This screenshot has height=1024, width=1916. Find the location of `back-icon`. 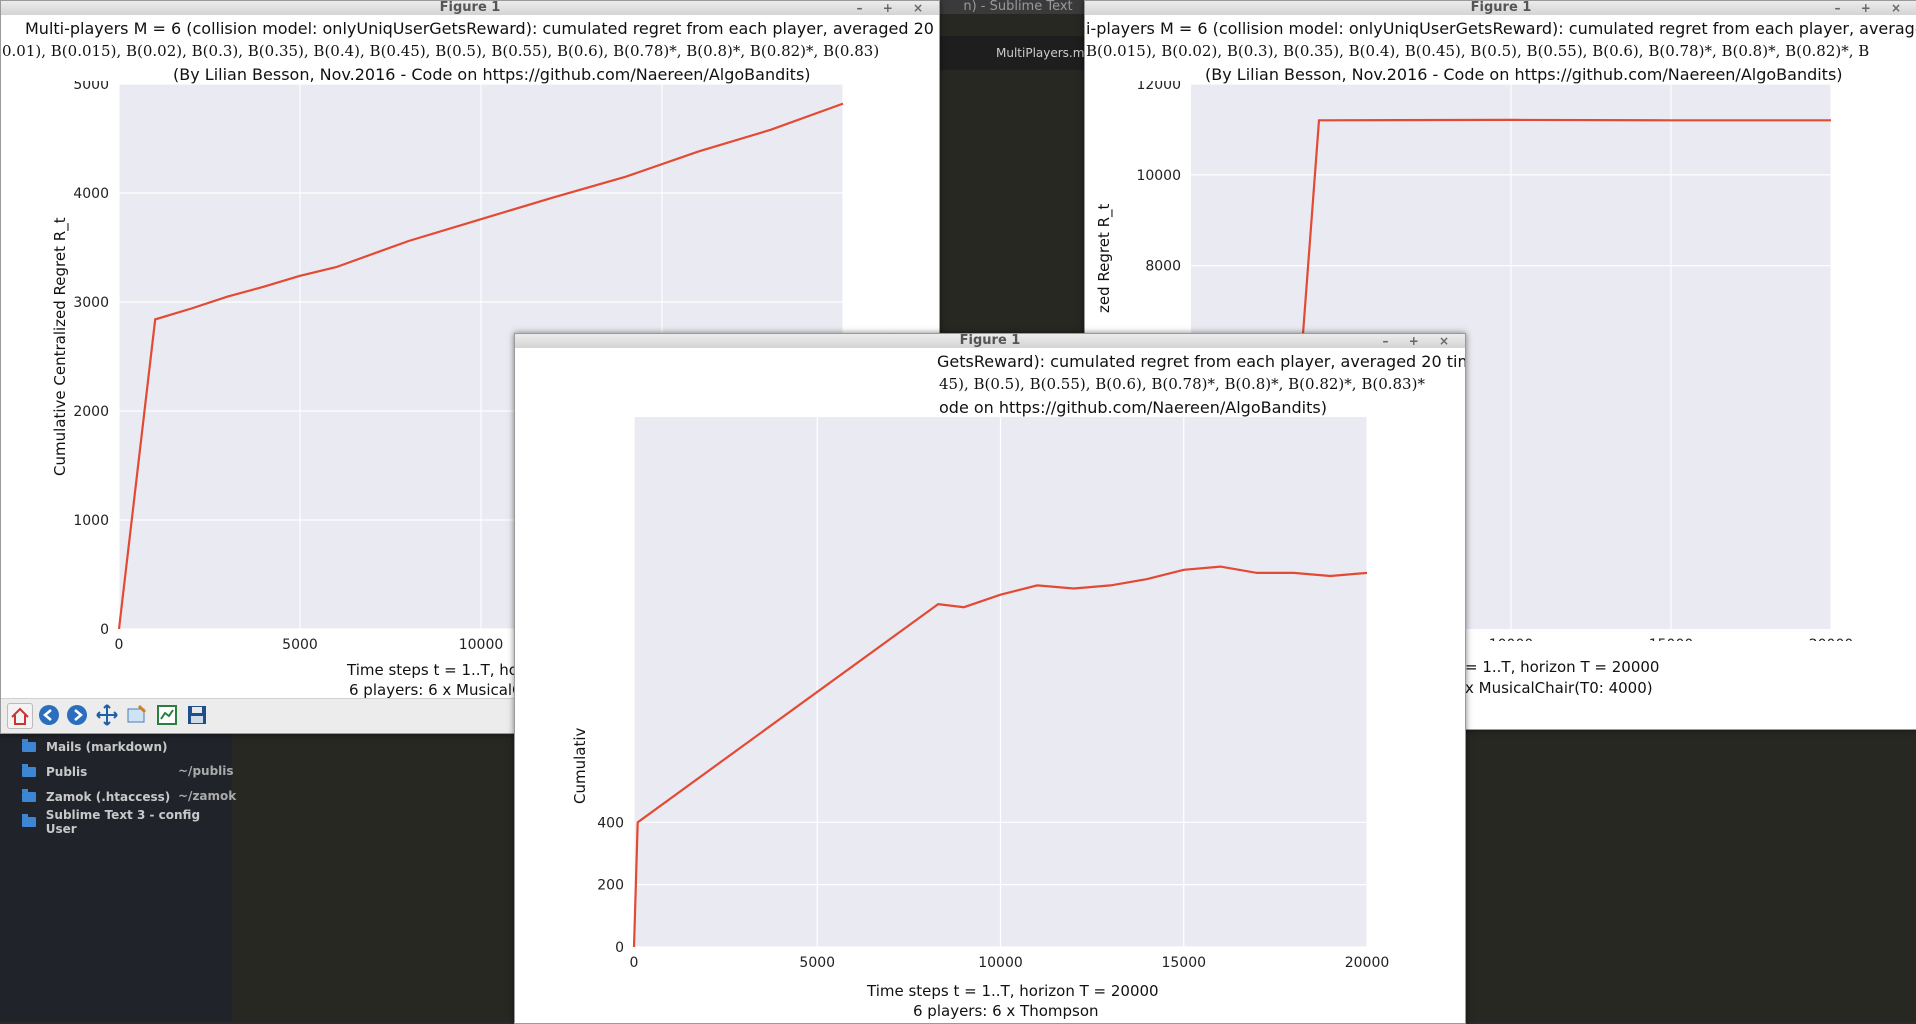

back-icon is located at coordinates (49, 715).